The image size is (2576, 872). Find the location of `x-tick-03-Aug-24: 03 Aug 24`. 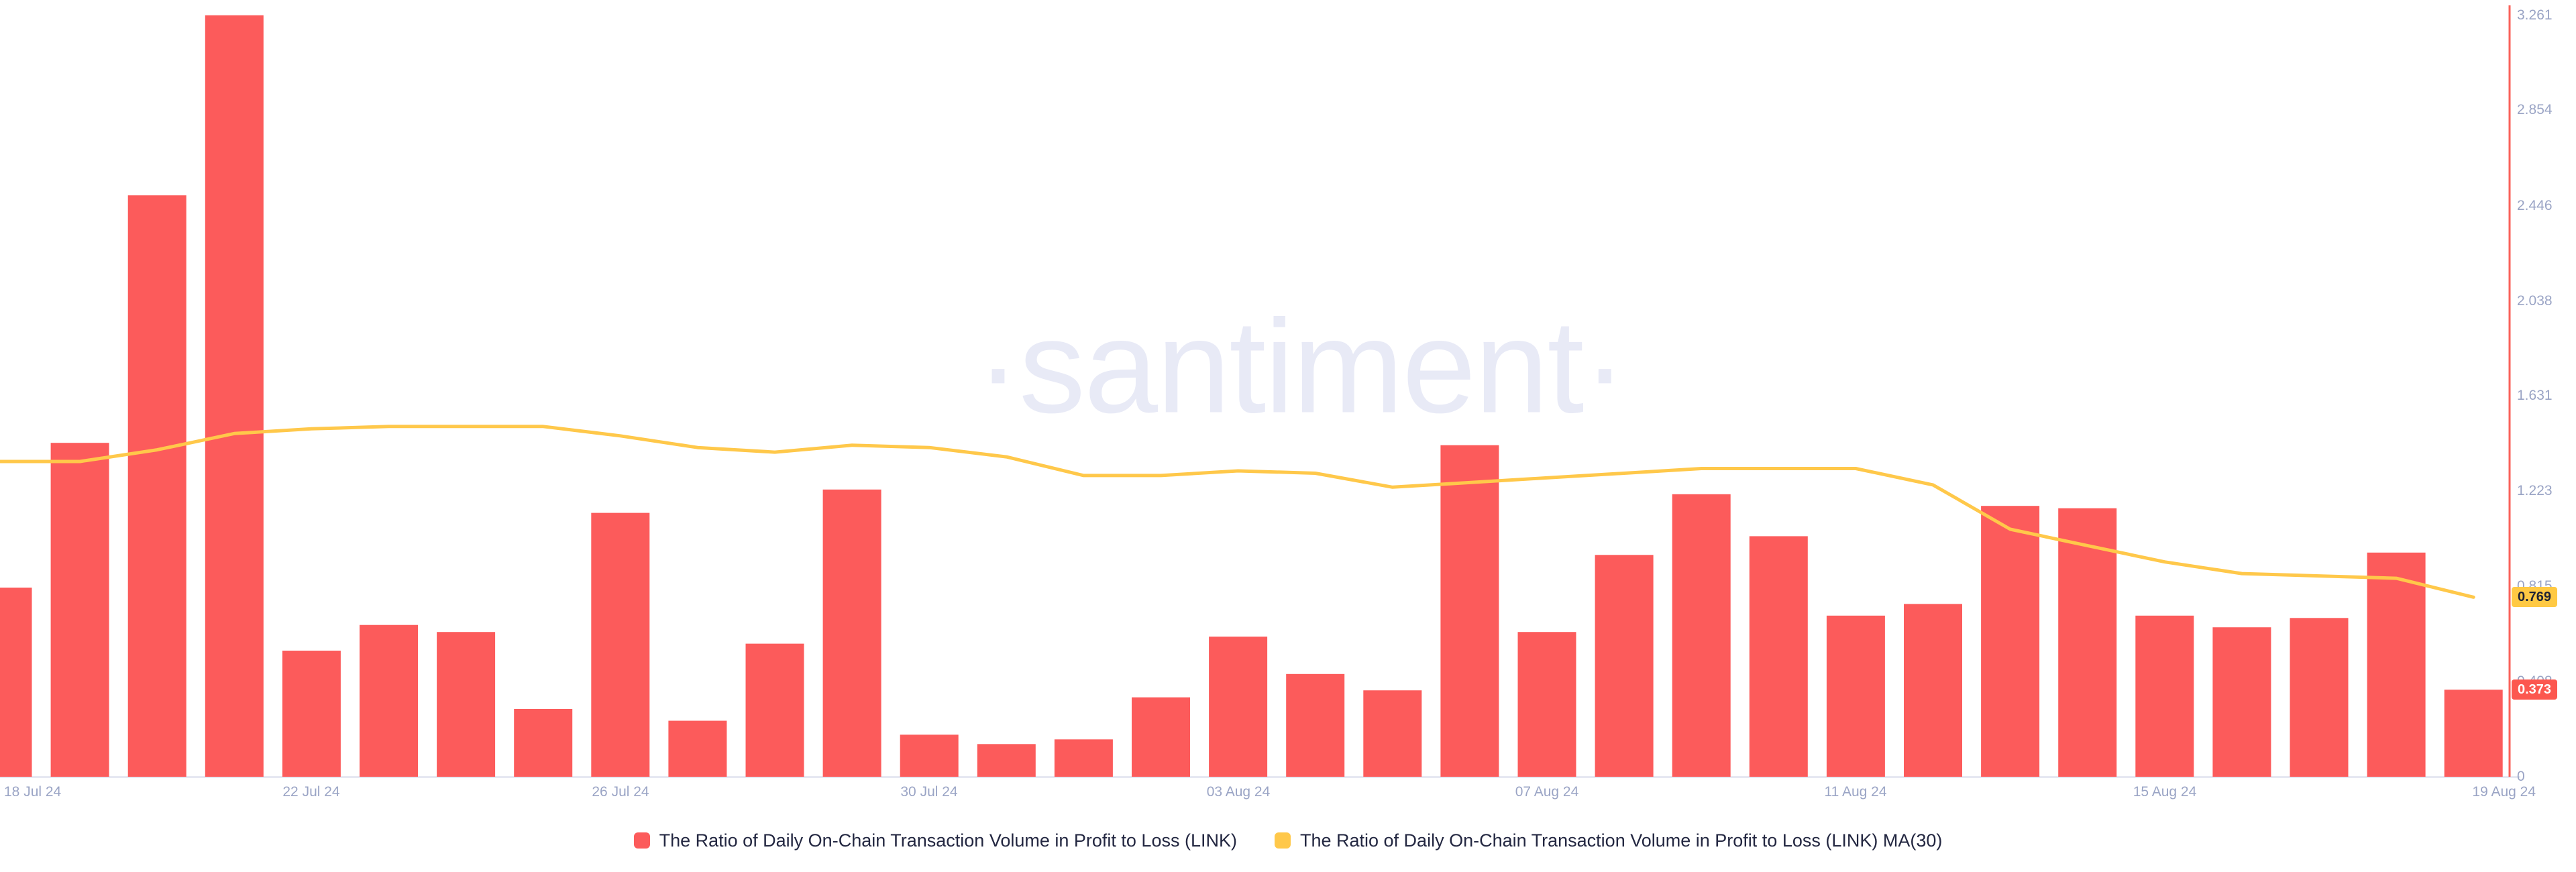

x-tick-03-Aug-24: 03 Aug 24 is located at coordinates (1238, 792).